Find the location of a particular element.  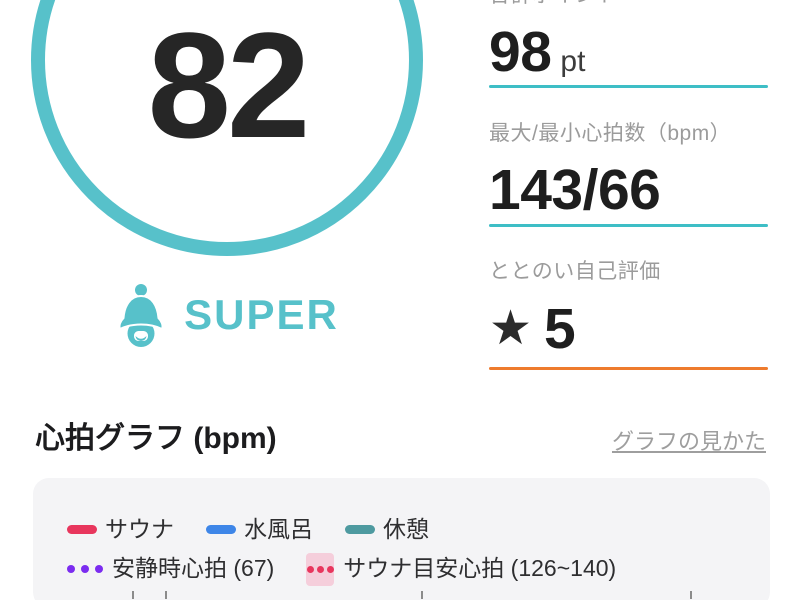

points-value-row: 98 pt is located at coordinates (537, 52).